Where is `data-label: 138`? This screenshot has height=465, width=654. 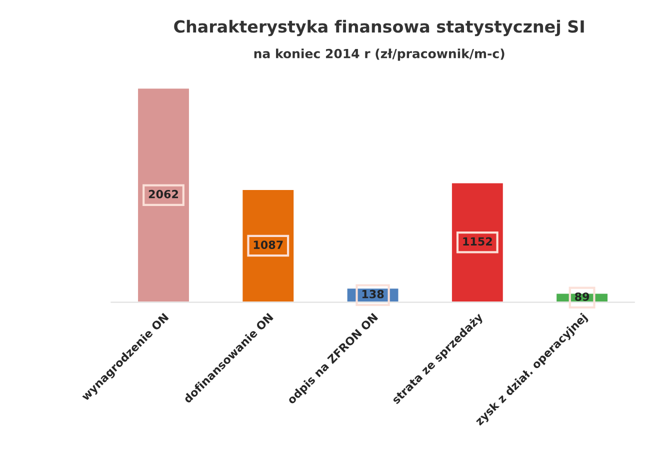
data-label: 138 is located at coordinates (373, 294).